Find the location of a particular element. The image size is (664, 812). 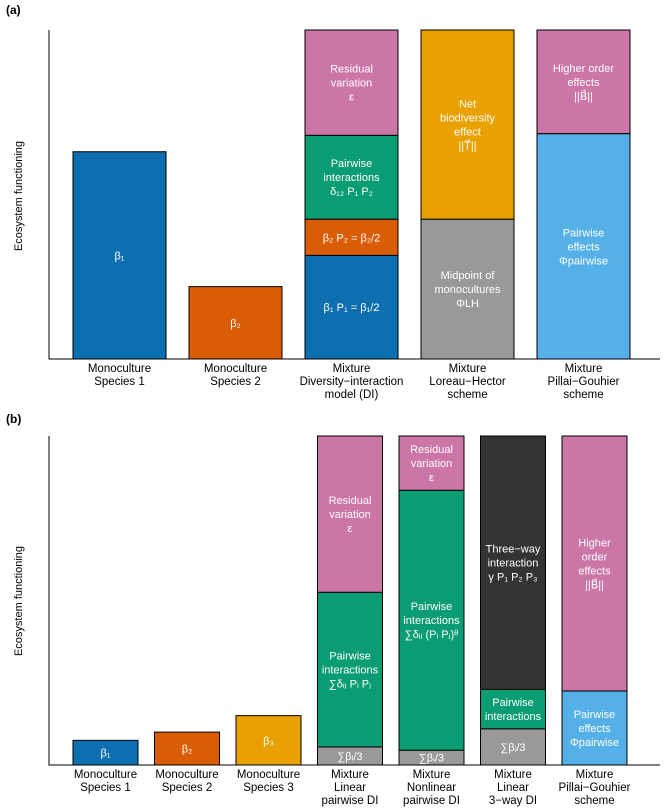

bar-segment-label: Midpoint of is located at coordinates (468, 276).